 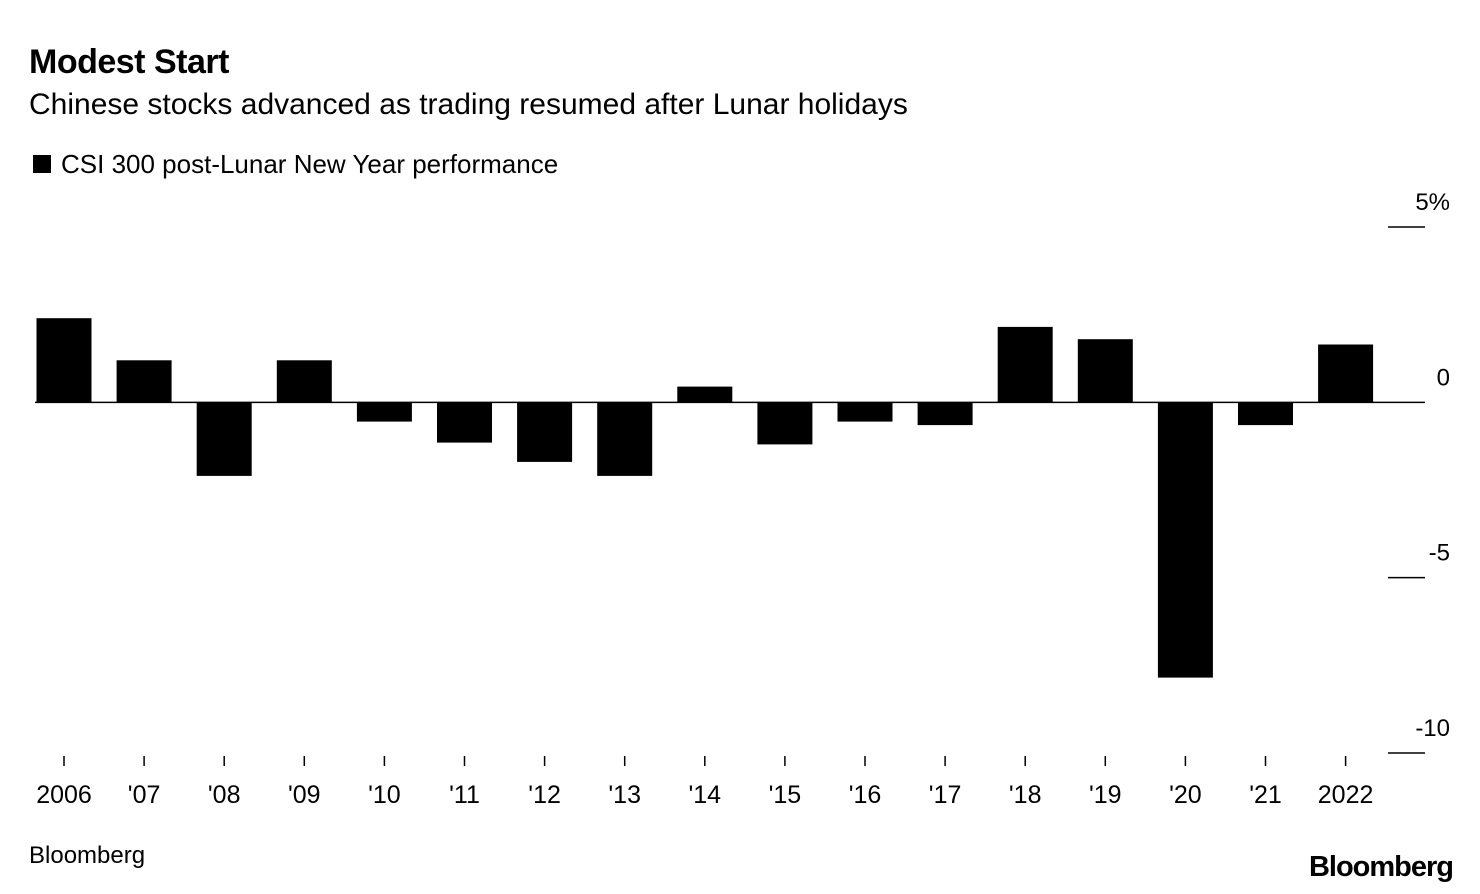 I want to click on y-tick-label-3: -5, so click(x=1439, y=553).